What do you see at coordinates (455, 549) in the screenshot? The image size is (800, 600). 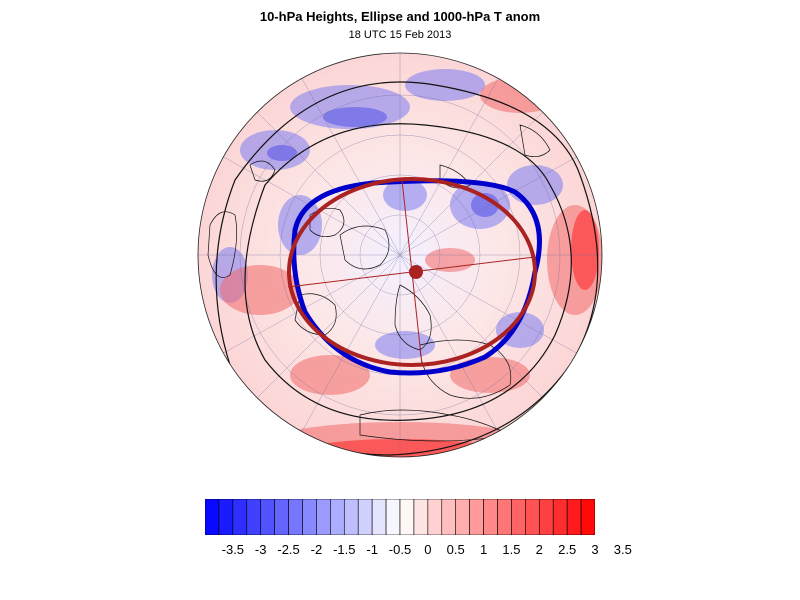 I see `colorbar-tick-label: 0.5` at bounding box center [455, 549].